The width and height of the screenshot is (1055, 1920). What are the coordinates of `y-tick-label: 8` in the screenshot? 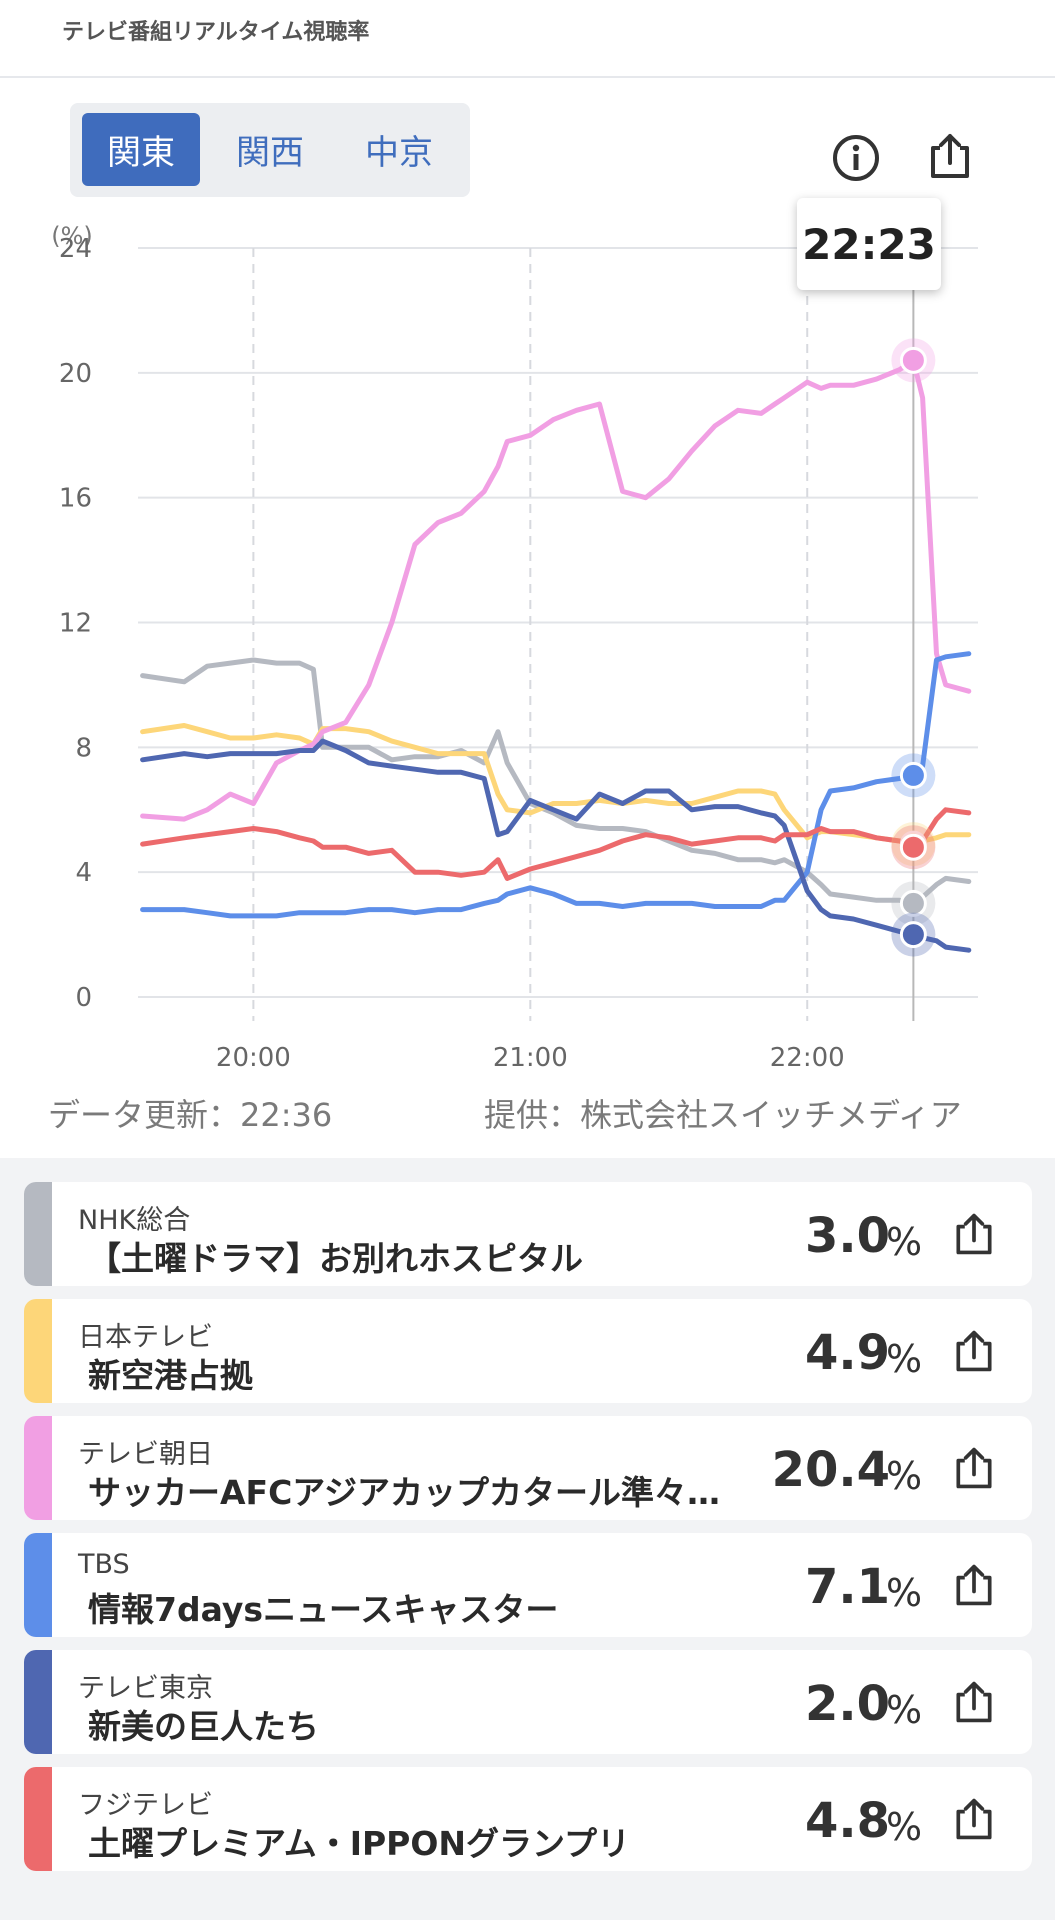 It's located at (83, 748).